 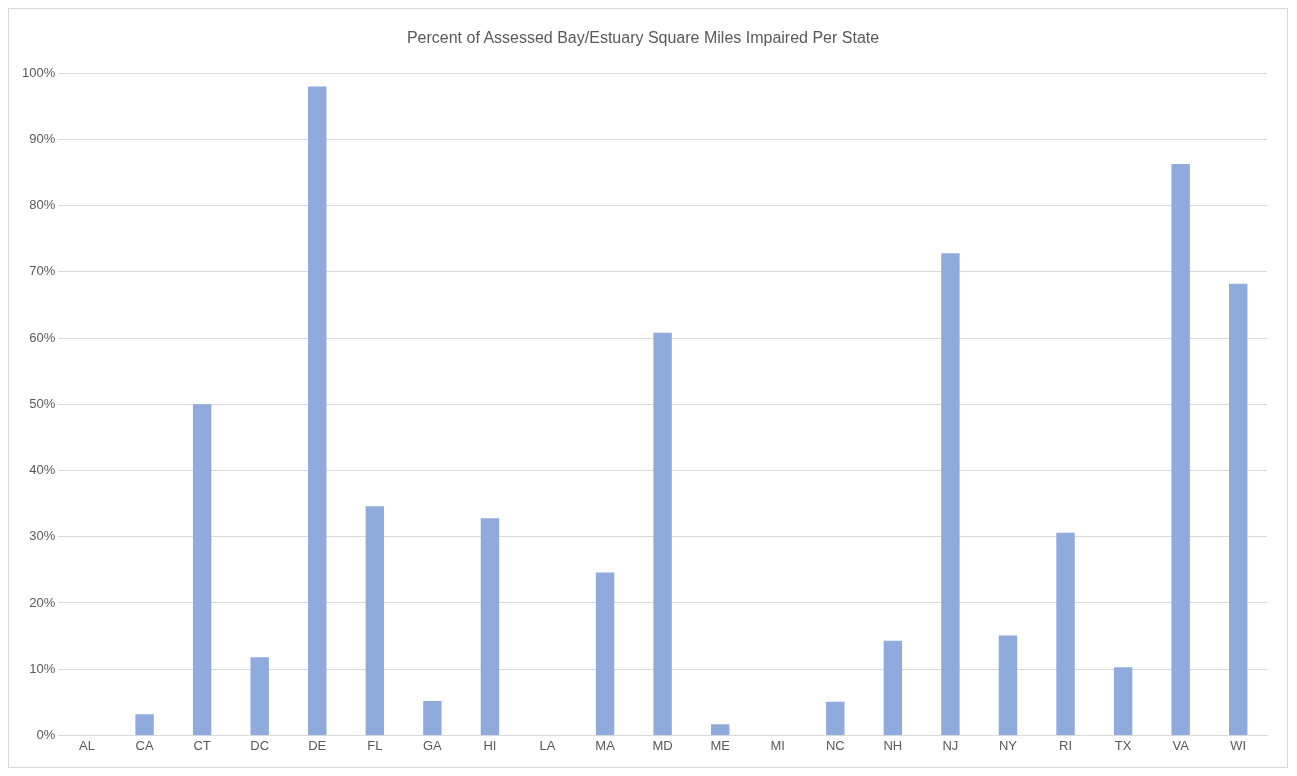 What do you see at coordinates (46, 734) in the screenshot?
I see `y-tick-label: 0%` at bounding box center [46, 734].